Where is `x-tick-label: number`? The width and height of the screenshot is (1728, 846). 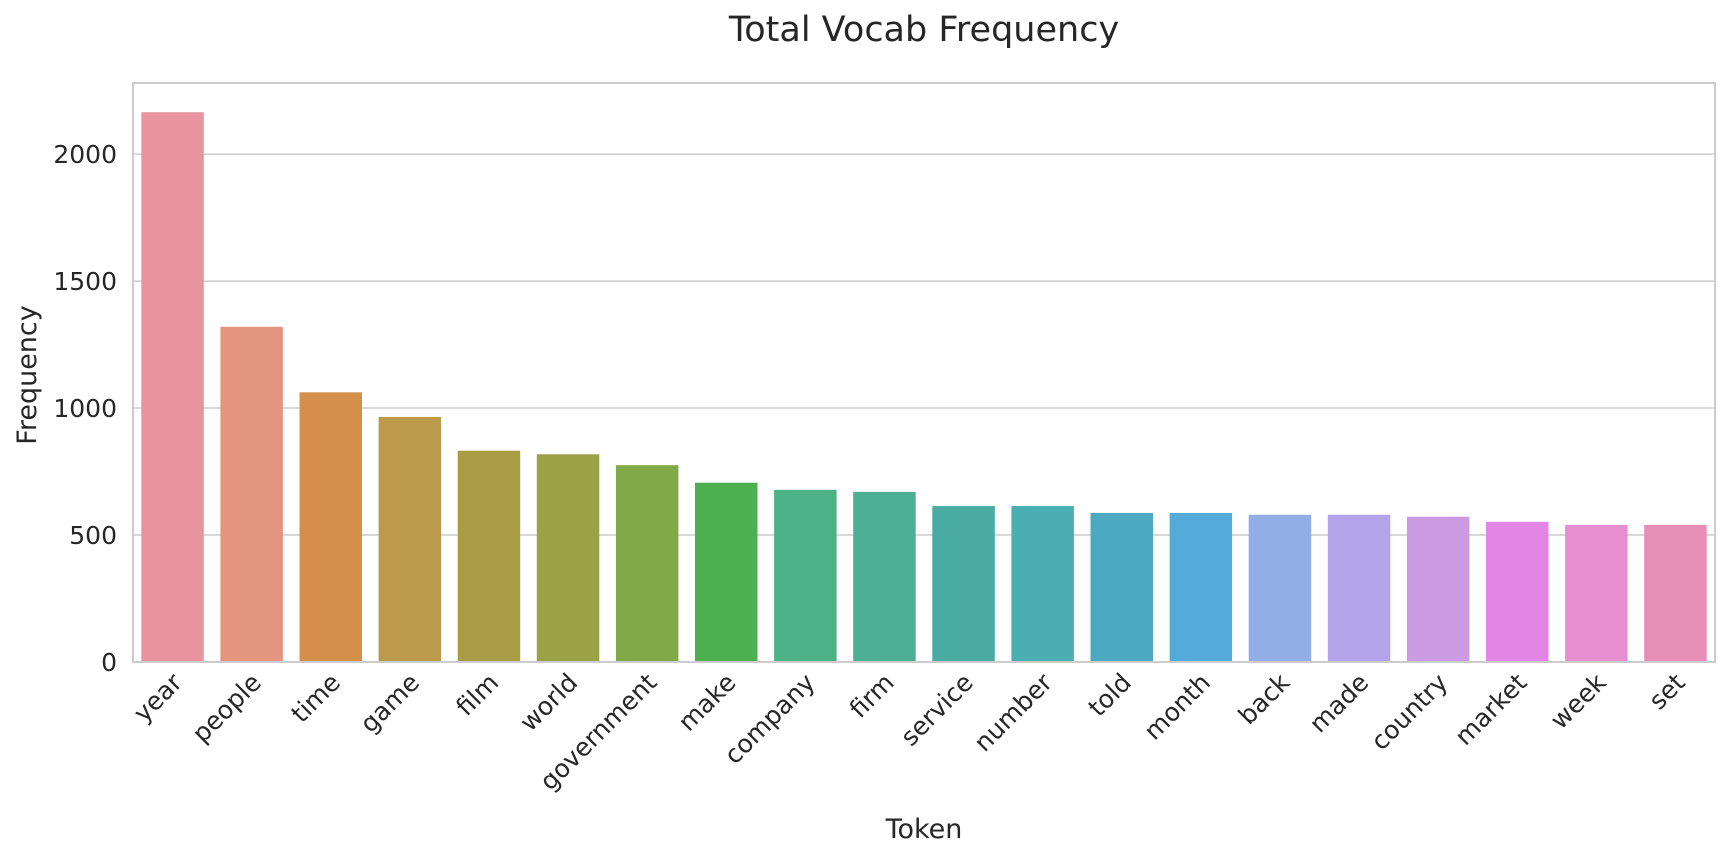
x-tick-label: number is located at coordinates (1013, 712).